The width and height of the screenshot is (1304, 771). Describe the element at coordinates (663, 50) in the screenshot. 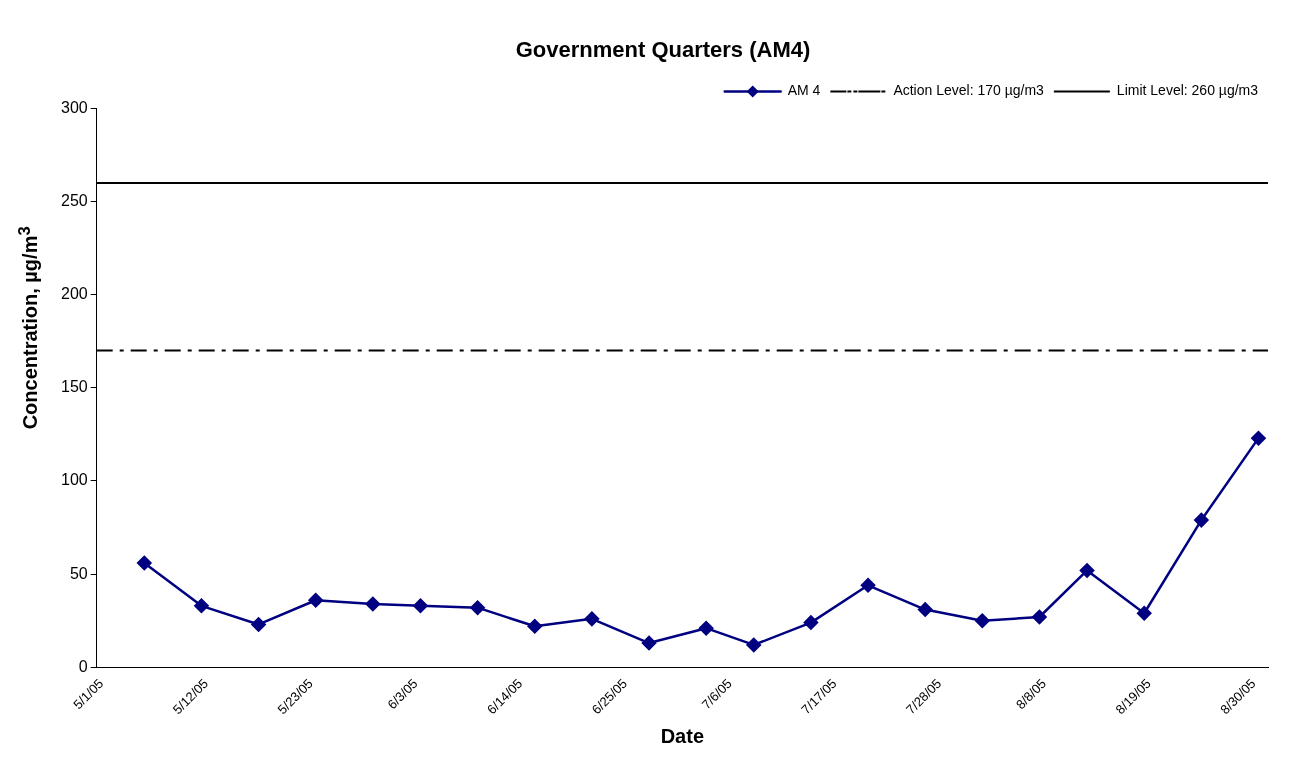

I see `chart-title: Government Quarters (AM4)` at that location.